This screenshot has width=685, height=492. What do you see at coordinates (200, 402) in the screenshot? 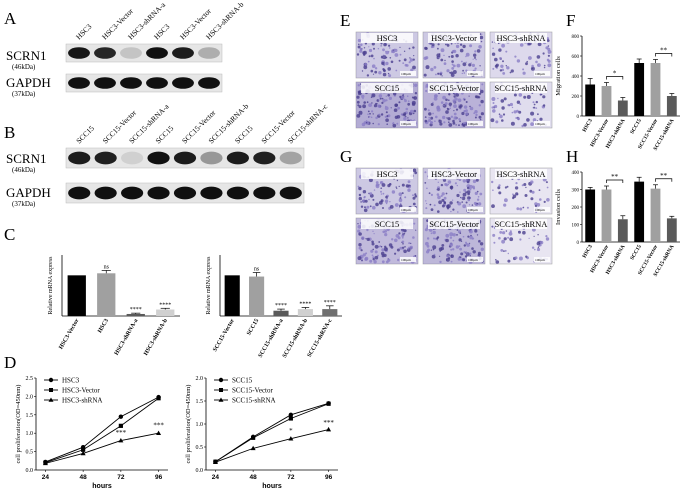
I see `y-tick-label: 1.5` at bounding box center [200, 402].